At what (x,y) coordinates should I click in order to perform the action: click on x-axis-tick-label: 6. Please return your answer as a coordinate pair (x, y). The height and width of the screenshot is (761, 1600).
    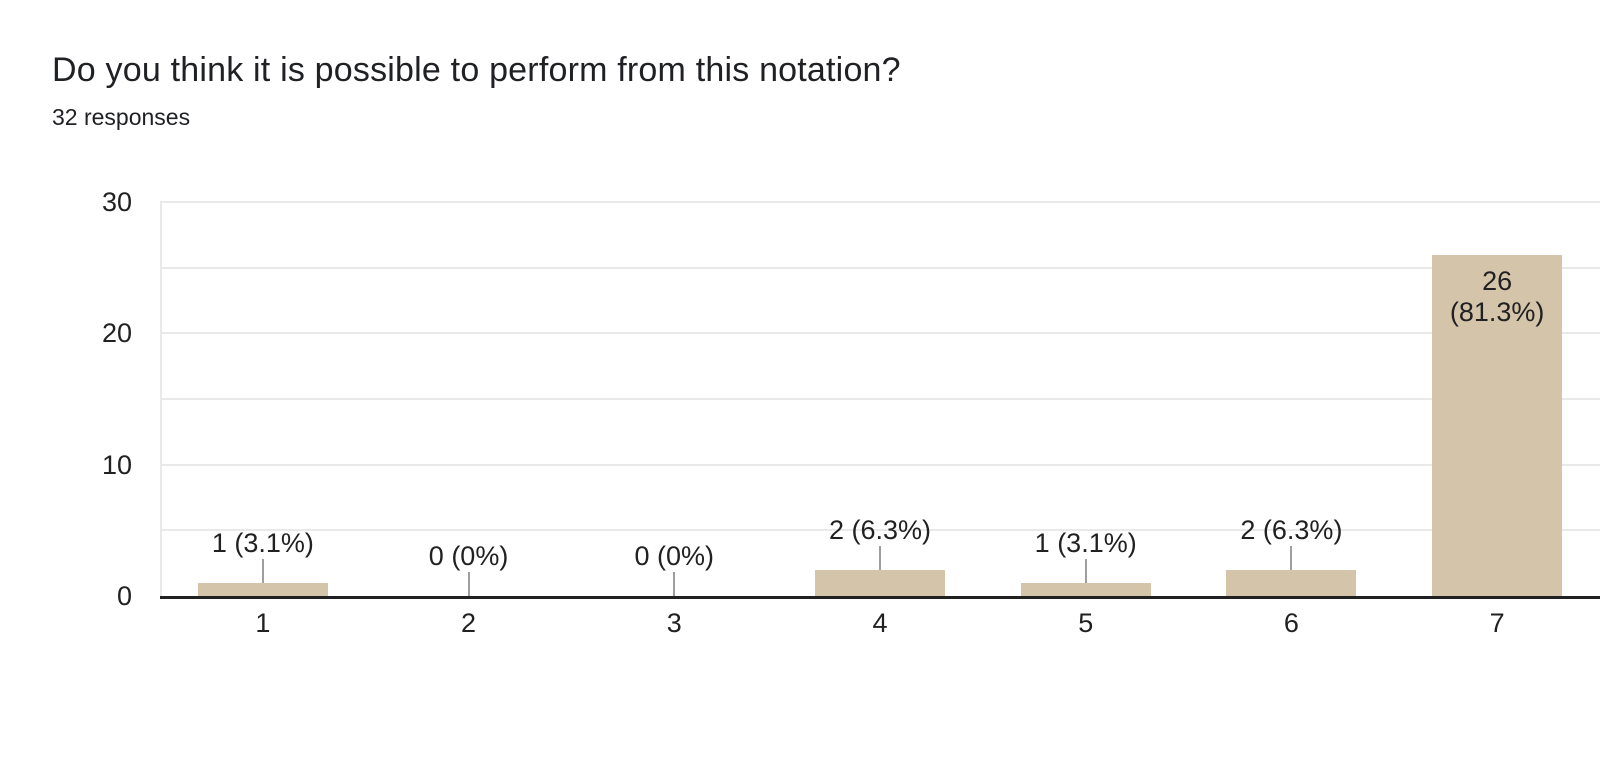
    Looking at the image, I should click on (1291, 623).